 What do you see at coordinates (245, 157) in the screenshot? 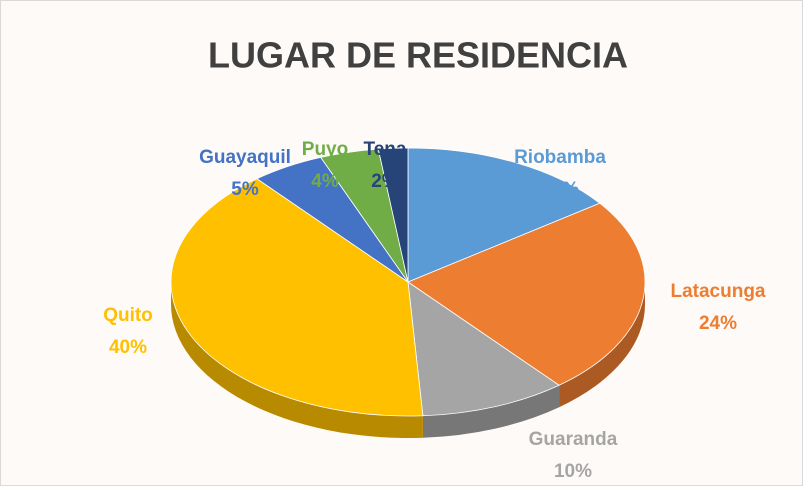
I see `slice-label: Guayaquil` at bounding box center [245, 157].